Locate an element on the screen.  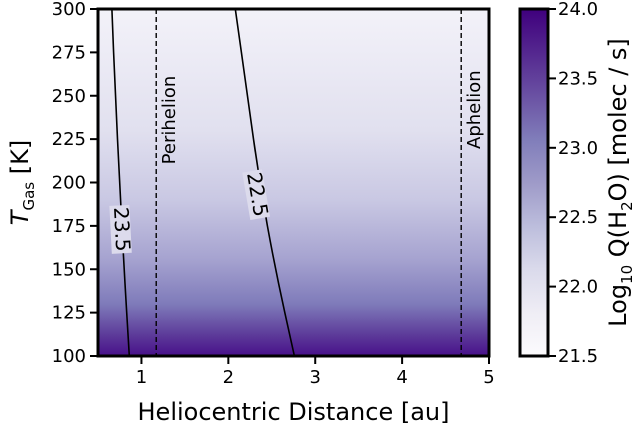
vline-label: Perihelion is located at coordinates (169, 120).